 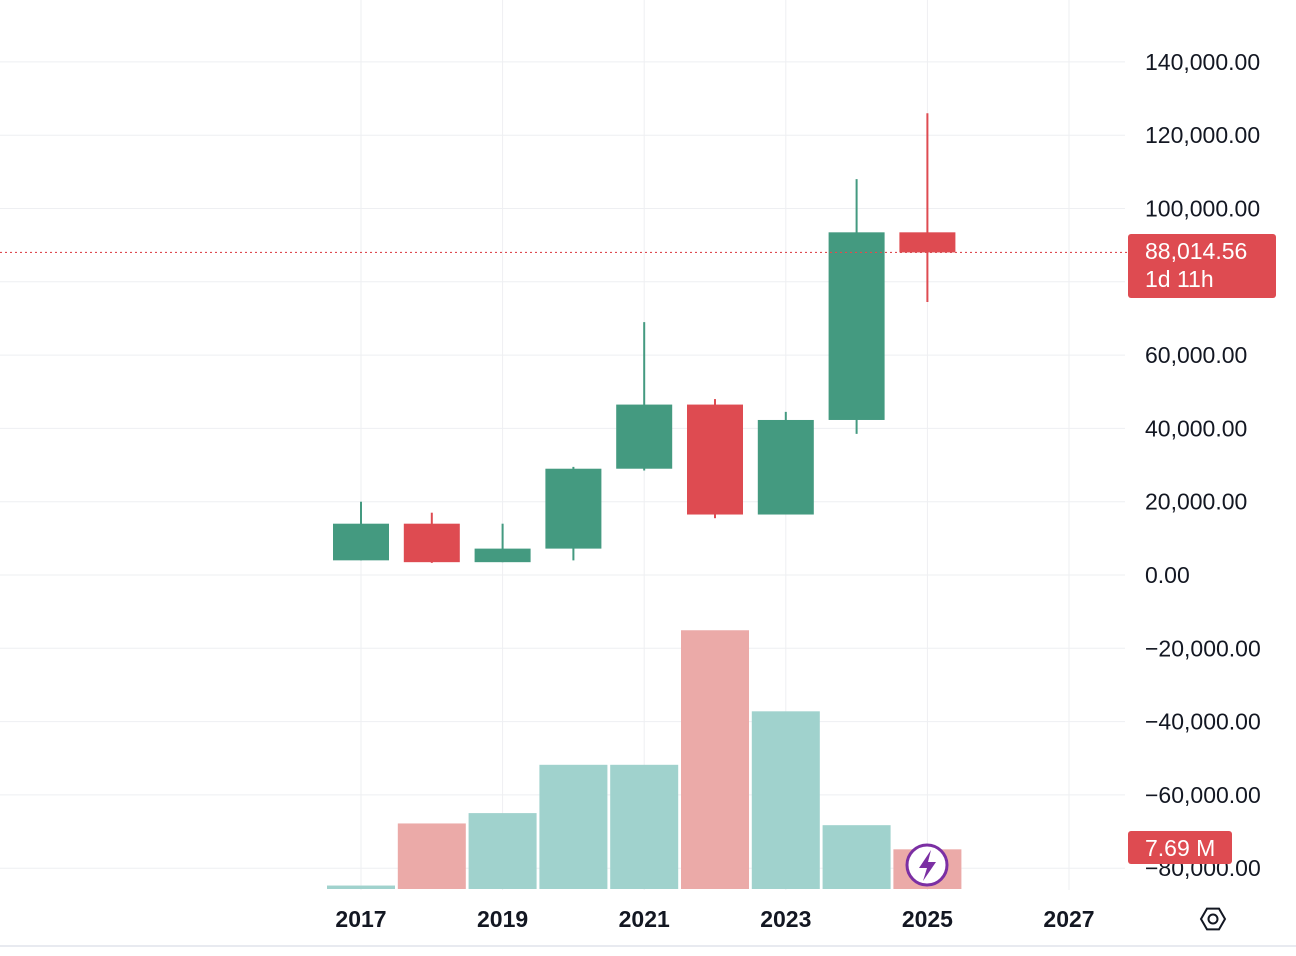 I want to click on last-price-badge-background, so click(x=1202, y=266).